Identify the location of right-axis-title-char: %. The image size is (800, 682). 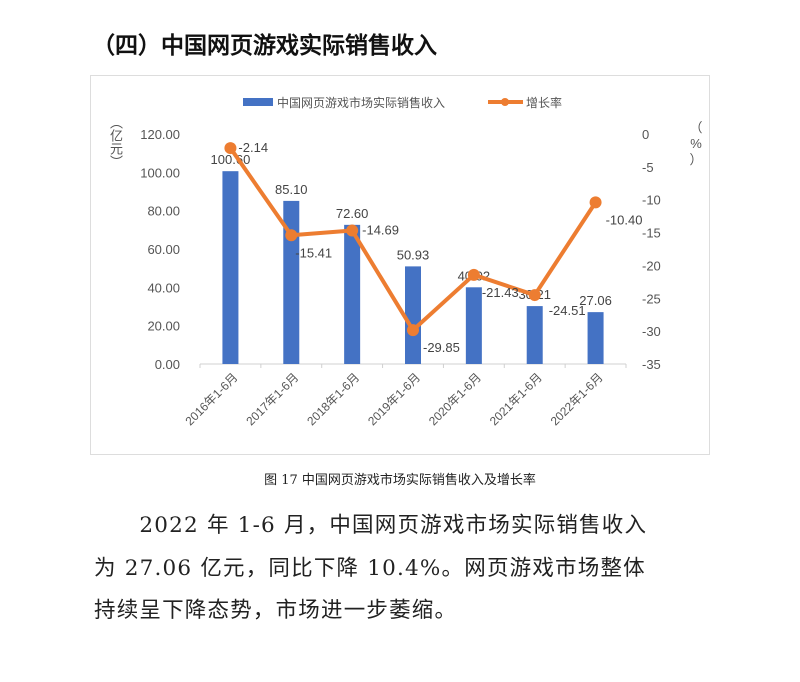
(696, 143).